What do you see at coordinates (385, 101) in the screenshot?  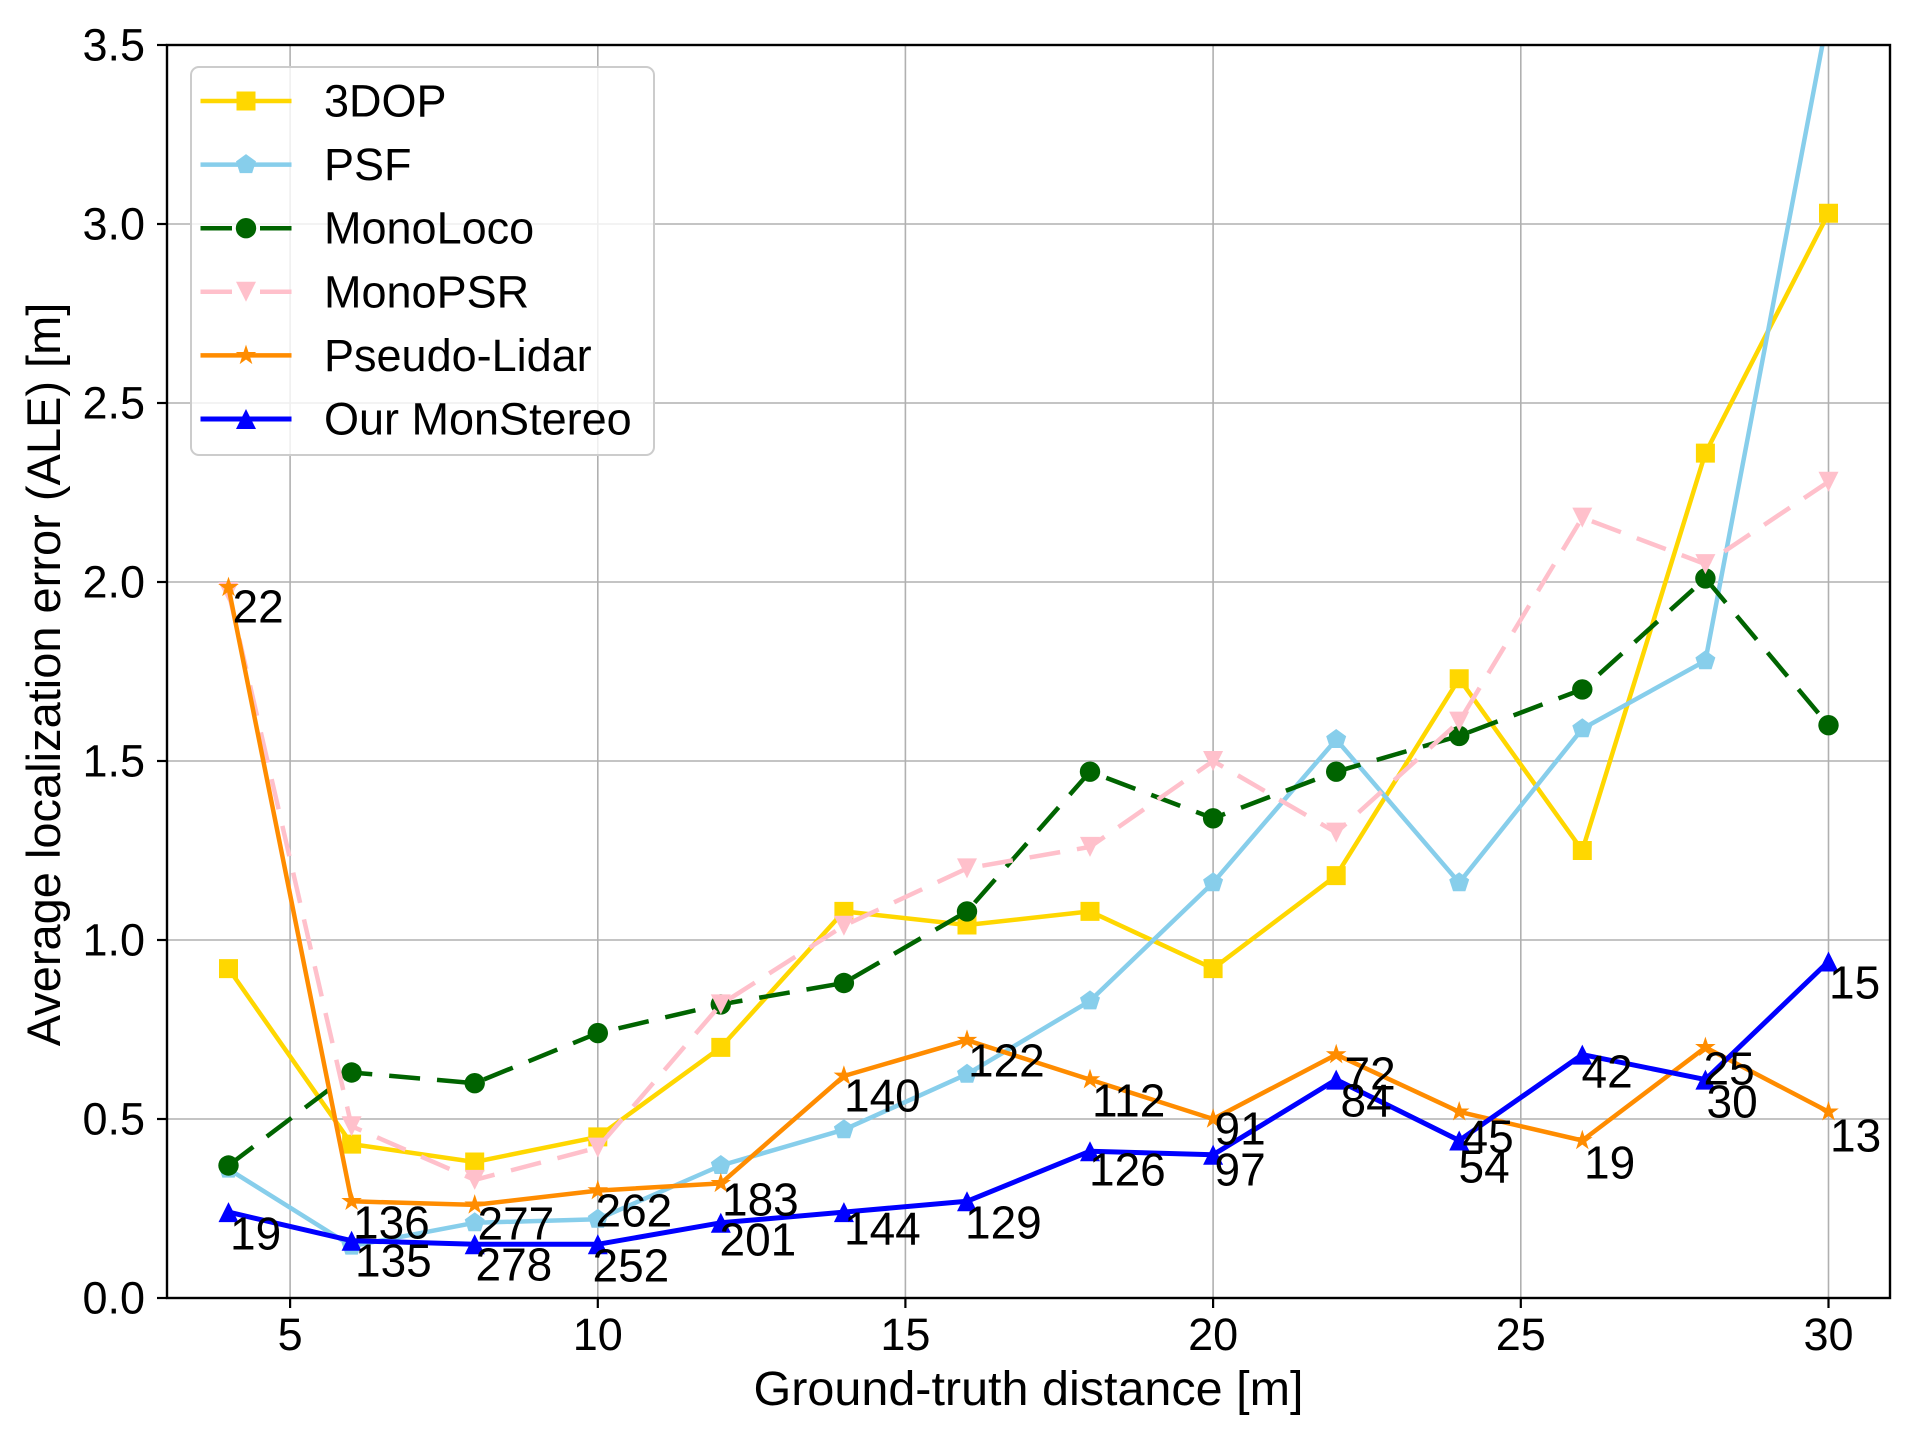 I see `svg-text: 3DOP` at bounding box center [385, 101].